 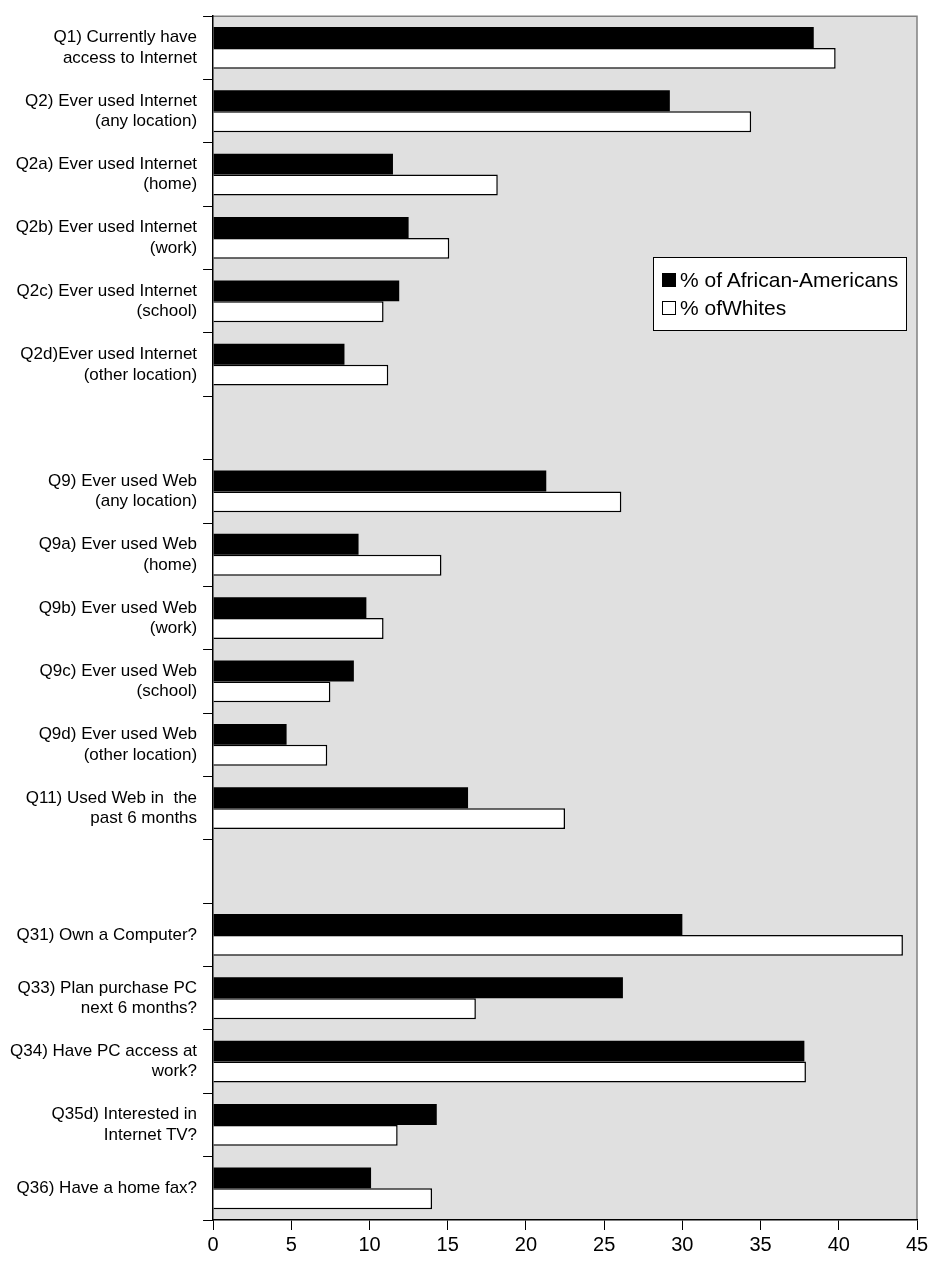 What do you see at coordinates (682, 1243) in the screenshot?
I see `x-tick-label: 30` at bounding box center [682, 1243].